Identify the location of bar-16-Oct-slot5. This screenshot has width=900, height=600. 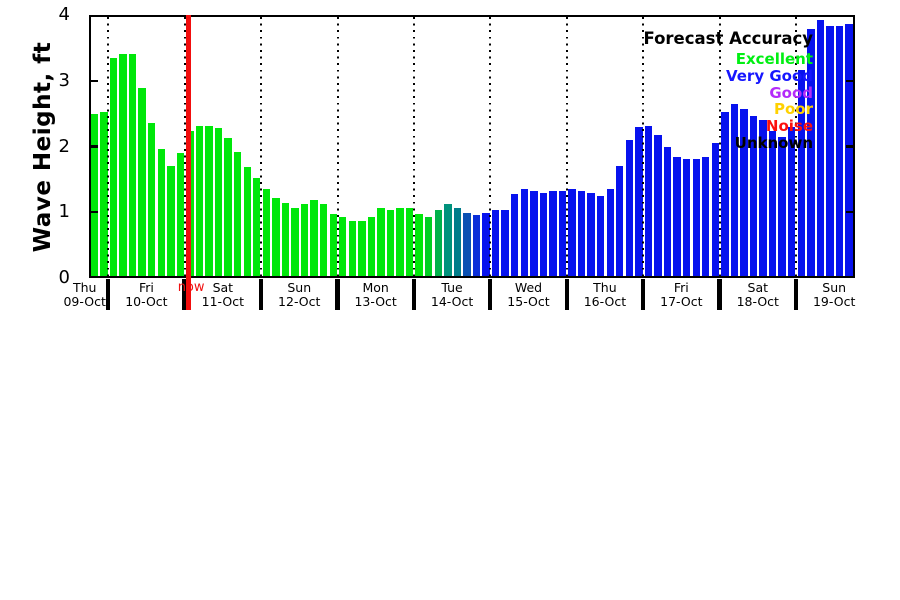
(620, 221).